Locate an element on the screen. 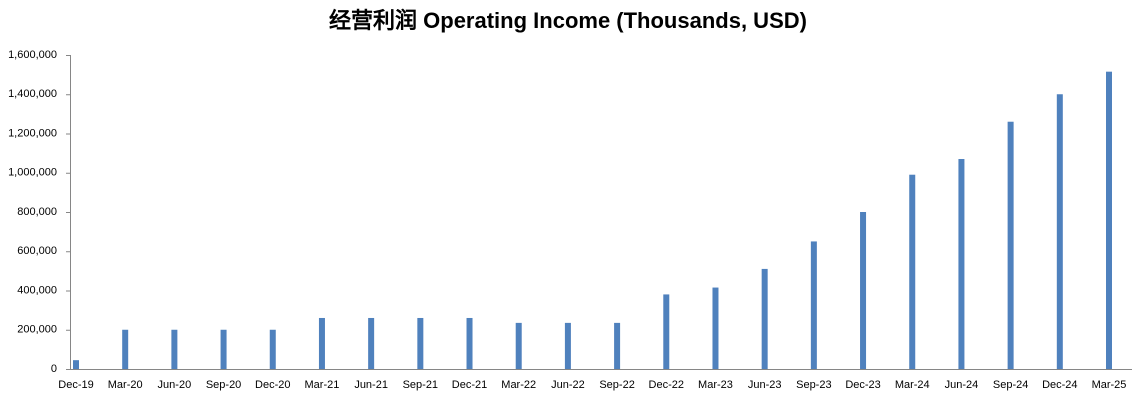 This screenshot has height=405, width=1137. x-tick-label: Mar-21 is located at coordinates (322, 385).